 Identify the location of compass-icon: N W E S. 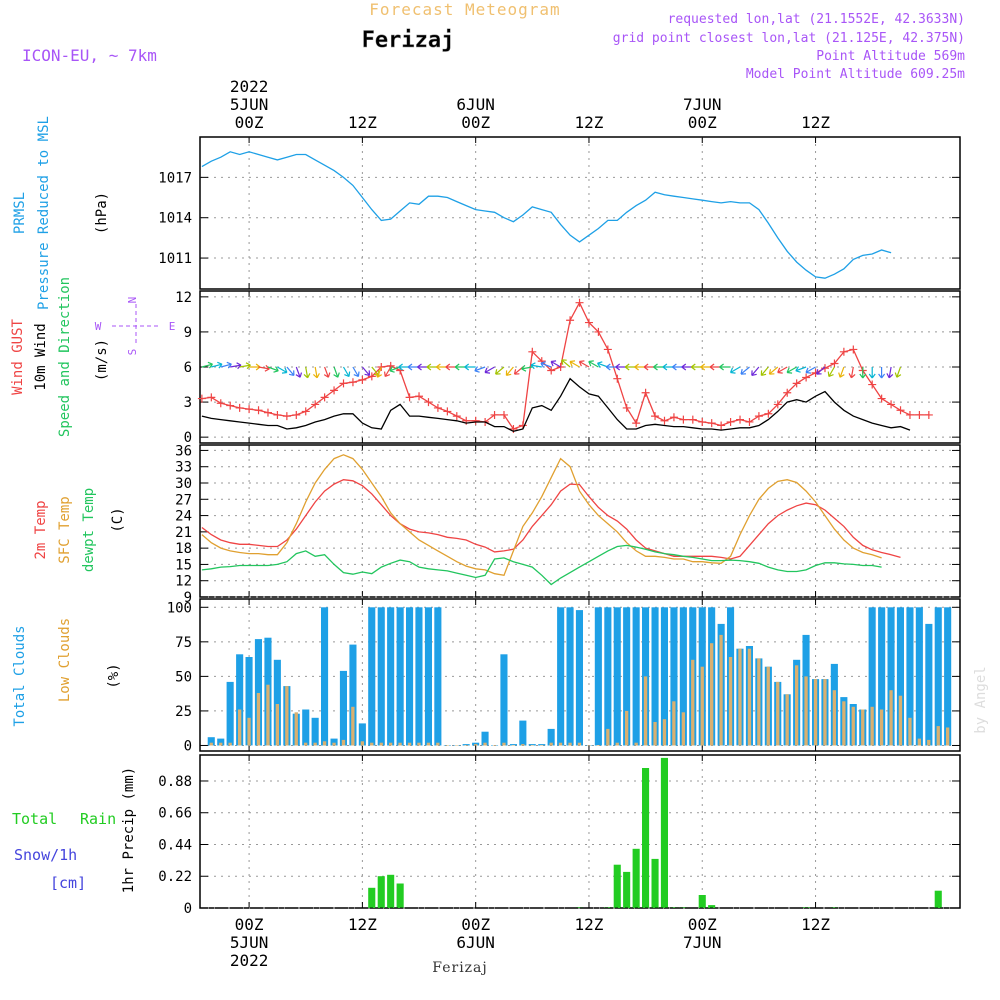
(135, 326).